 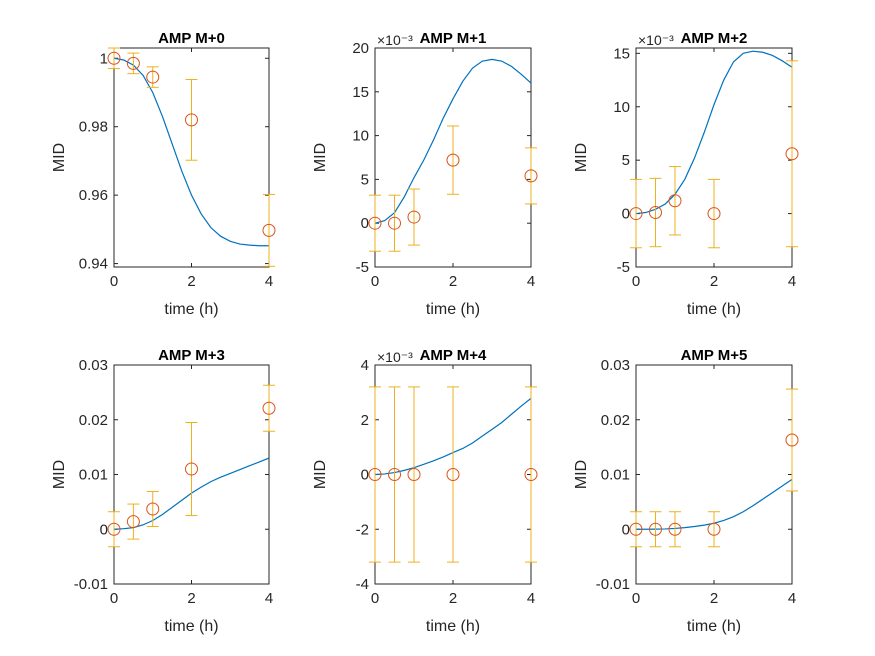 I want to click on panel-1: 0 2 4 0.94 0.96 0.98 1 time (h) MID AMP M+0, so click(x=163, y=174).